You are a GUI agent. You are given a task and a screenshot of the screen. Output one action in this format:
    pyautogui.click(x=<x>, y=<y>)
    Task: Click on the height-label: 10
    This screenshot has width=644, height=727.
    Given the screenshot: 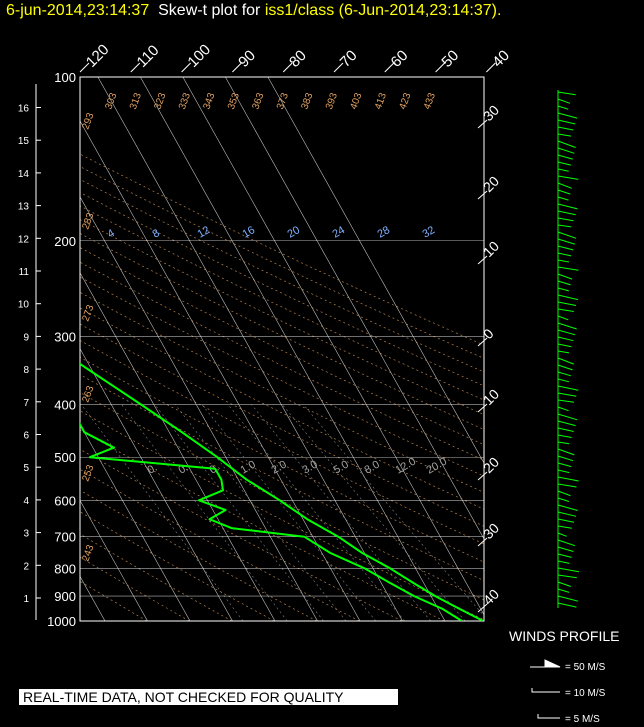 What is the action you would take?
    pyautogui.click(x=24, y=305)
    